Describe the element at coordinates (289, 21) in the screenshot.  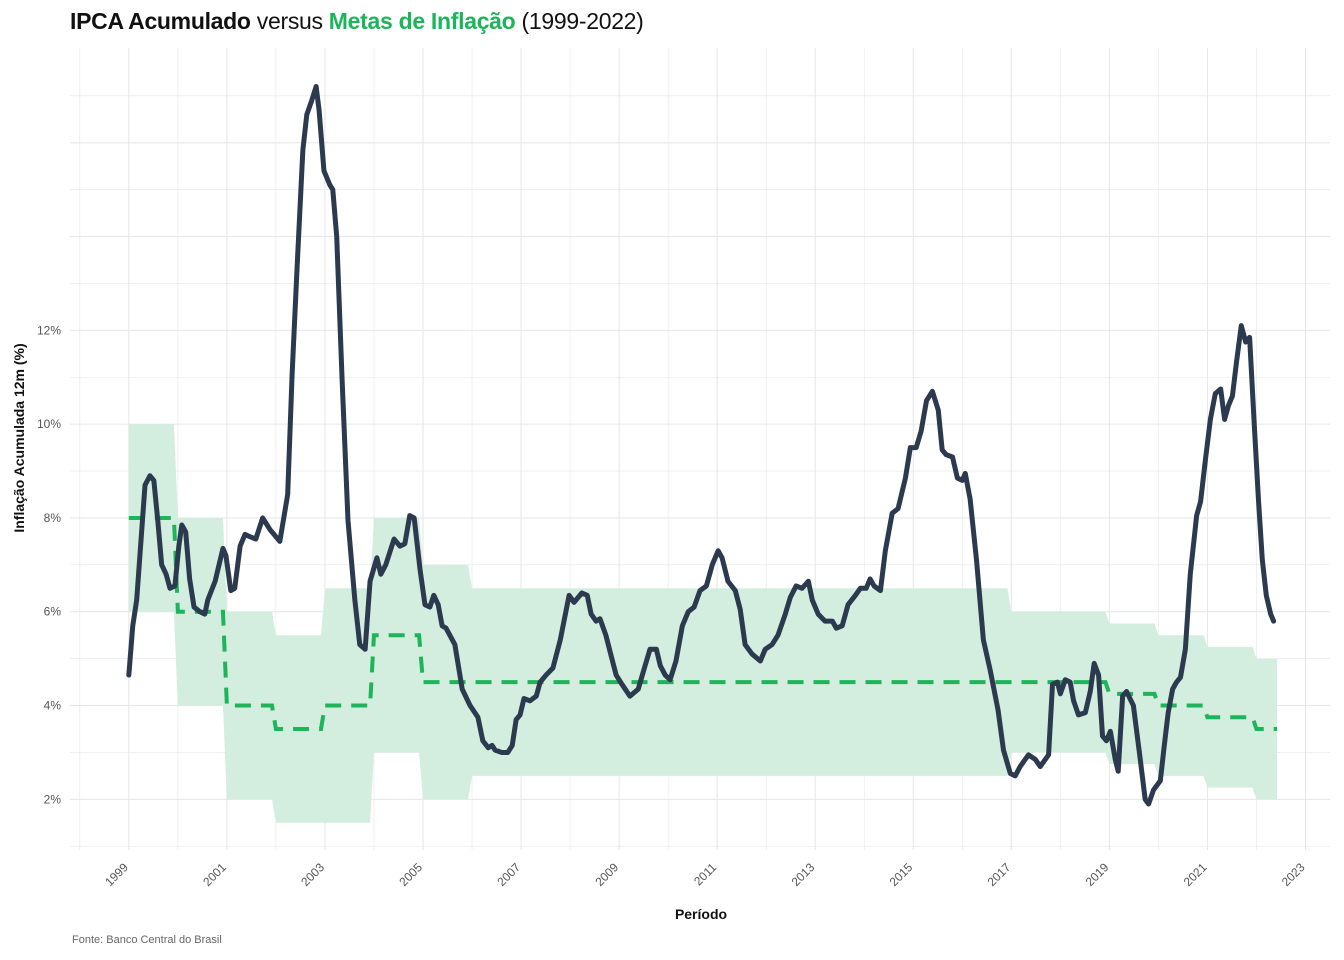
I see `title-versus: versus` at that location.